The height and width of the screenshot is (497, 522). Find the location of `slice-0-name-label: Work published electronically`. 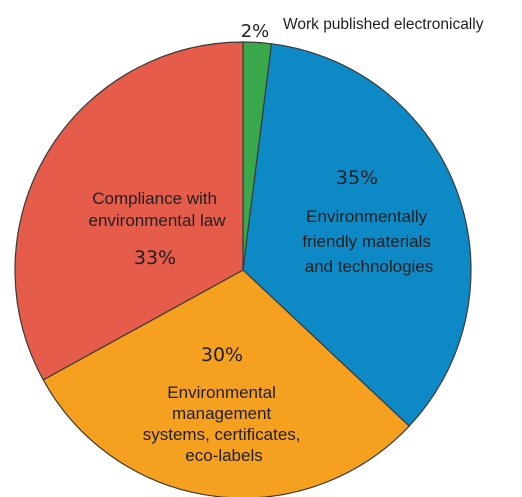

slice-0-name-label: Work published electronically is located at coordinates (383, 24).